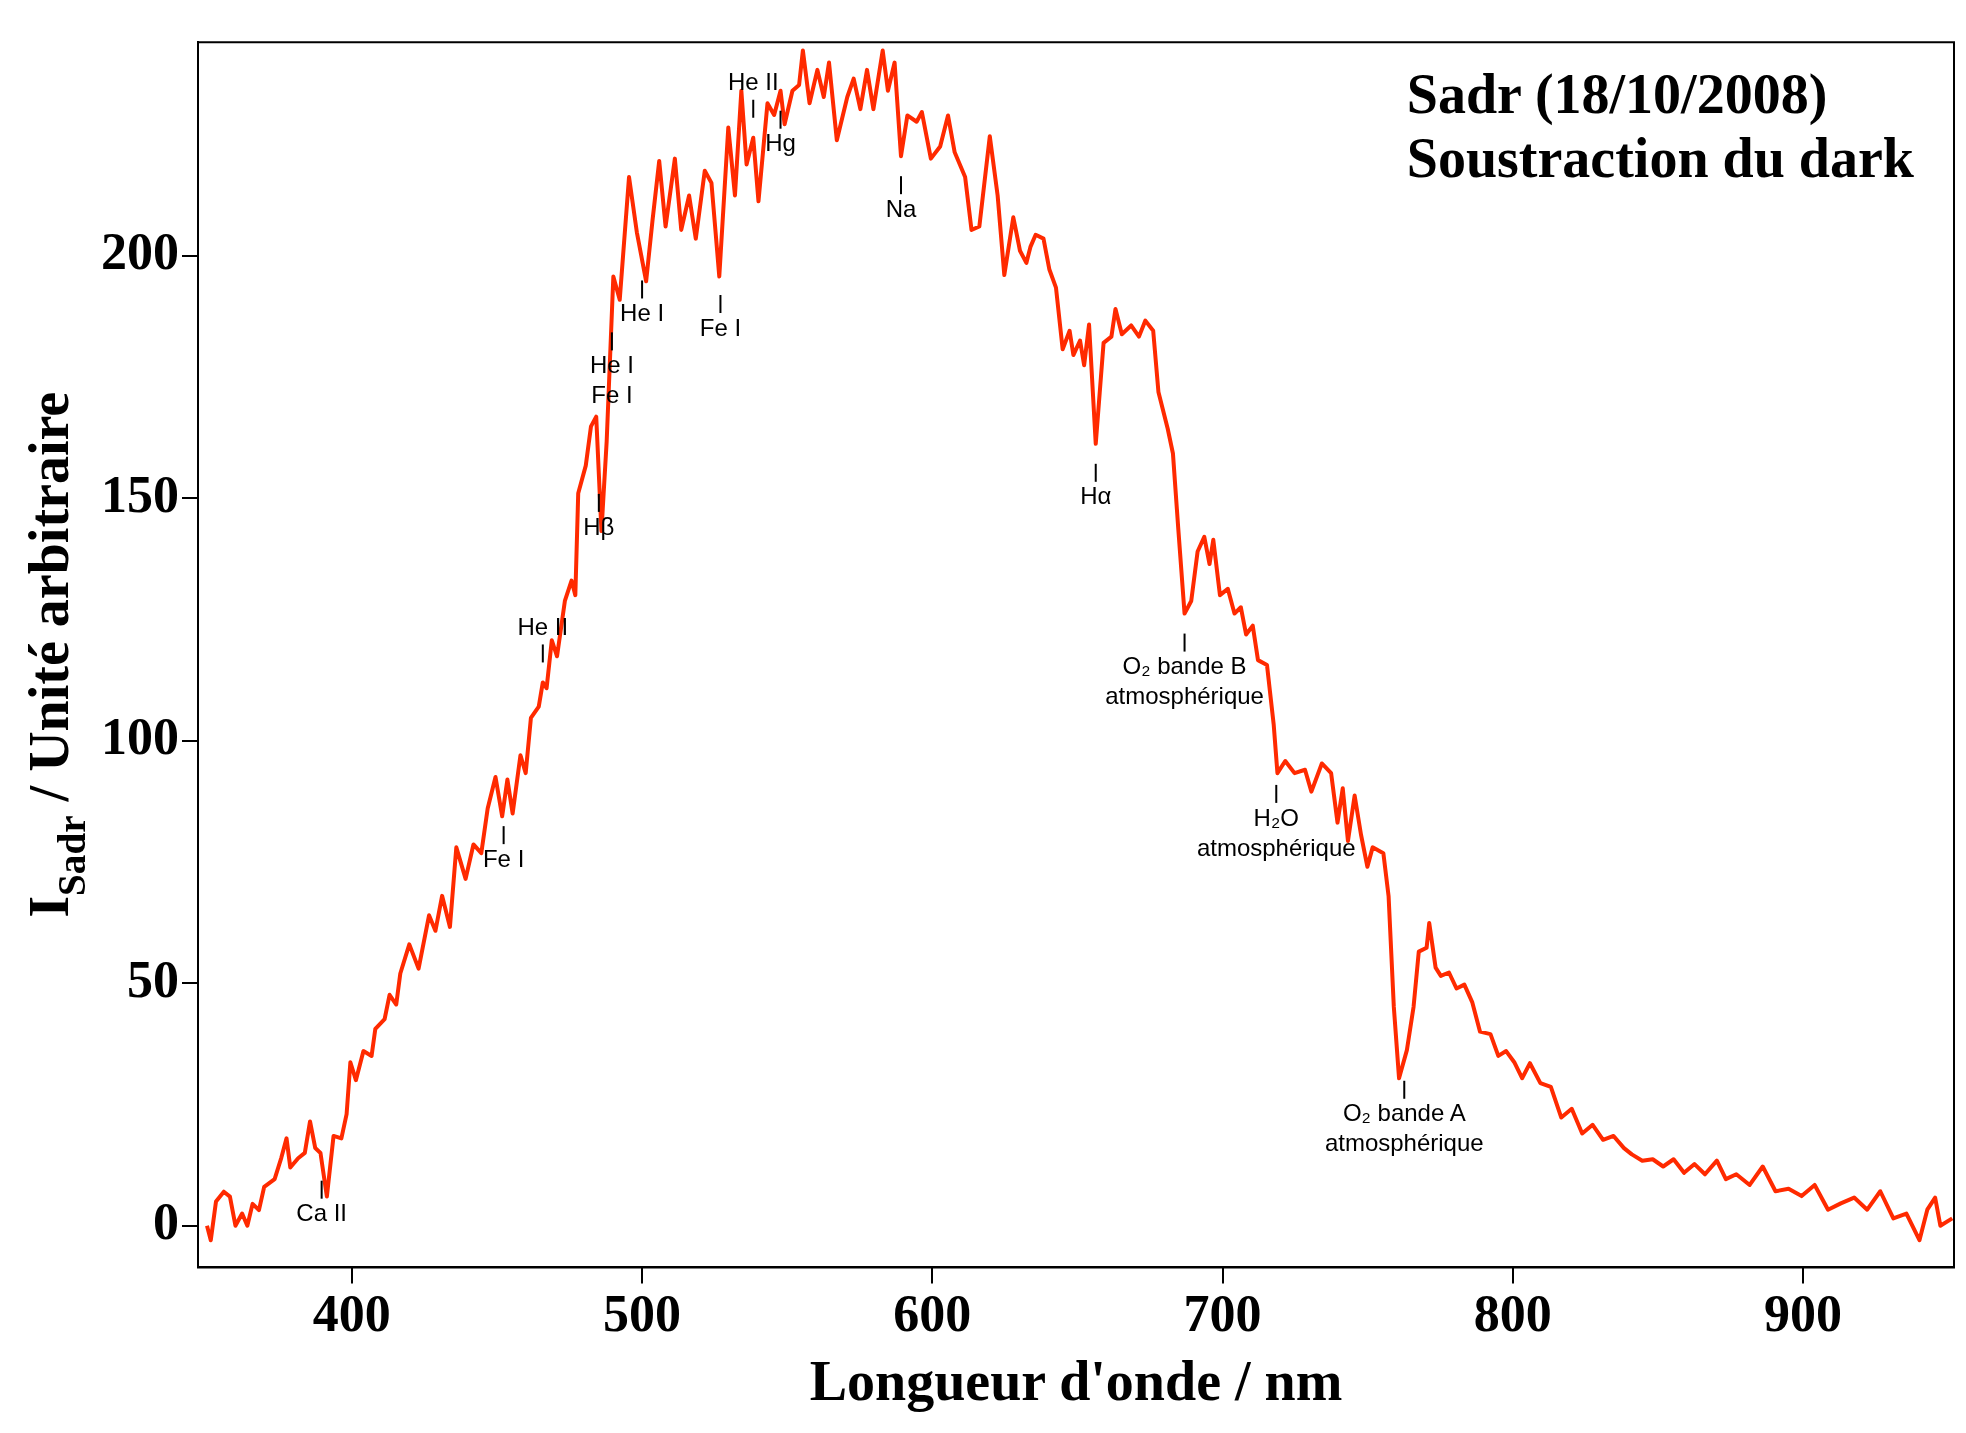 The image size is (1966, 1433). Describe the element at coordinates (642, 1314) in the screenshot. I see `x-tick-label: 500` at that location.